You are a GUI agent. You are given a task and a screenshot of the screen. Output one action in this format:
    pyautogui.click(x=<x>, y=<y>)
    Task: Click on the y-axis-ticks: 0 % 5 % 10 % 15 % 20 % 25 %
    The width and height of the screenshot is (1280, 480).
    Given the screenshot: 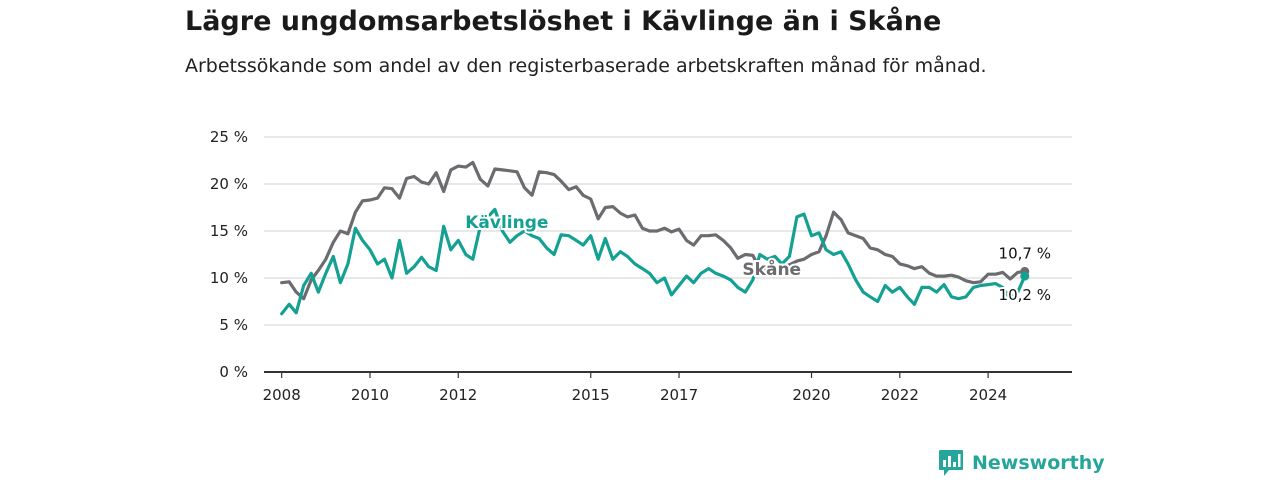 What is the action you would take?
    pyautogui.click(x=229, y=254)
    